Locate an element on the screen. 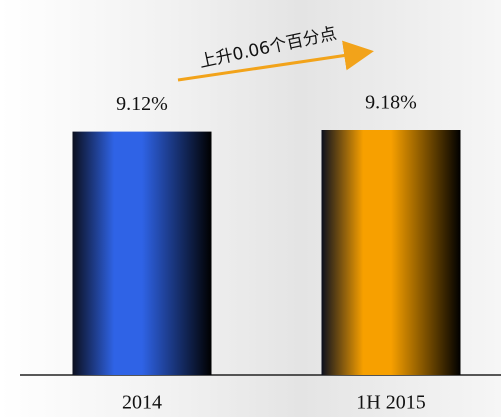 The width and height of the screenshot is (501, 417). x-tick-label: 2014 is located at coordinates (142, 403).